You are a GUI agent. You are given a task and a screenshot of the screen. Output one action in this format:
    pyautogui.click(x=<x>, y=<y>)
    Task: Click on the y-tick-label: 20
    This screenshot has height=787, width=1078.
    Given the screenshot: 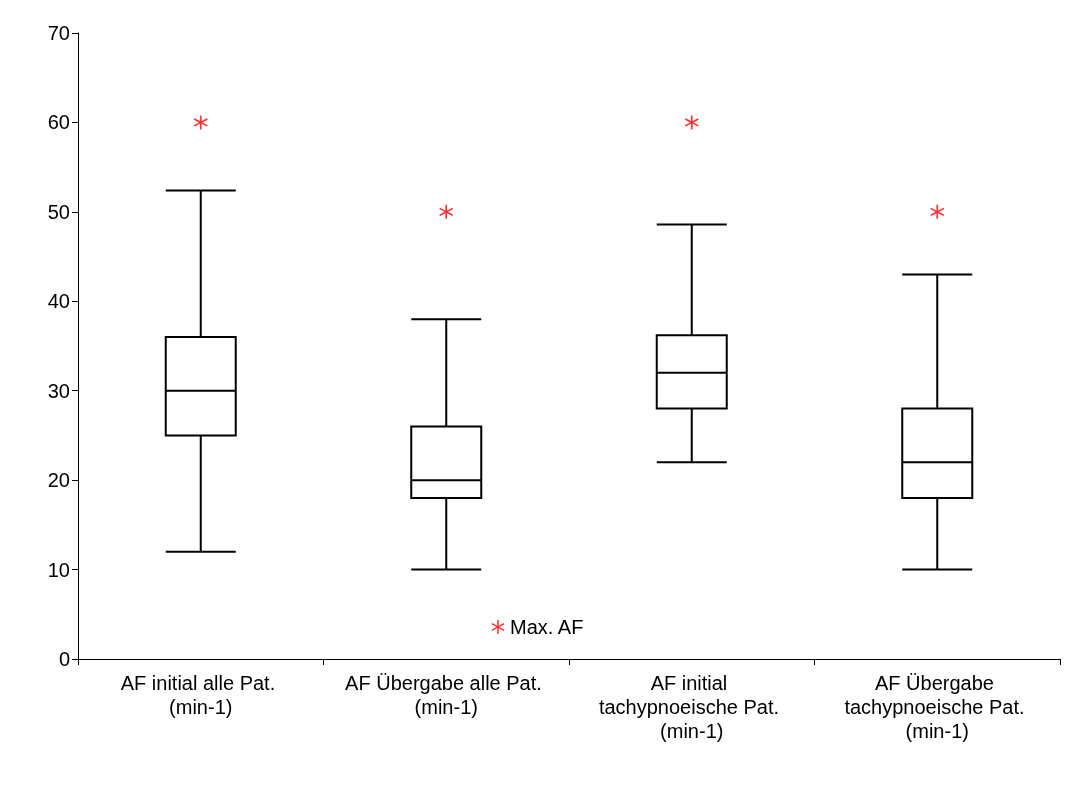 What is the action you would take?
    pyautogui.click(x=58, y=480)
    